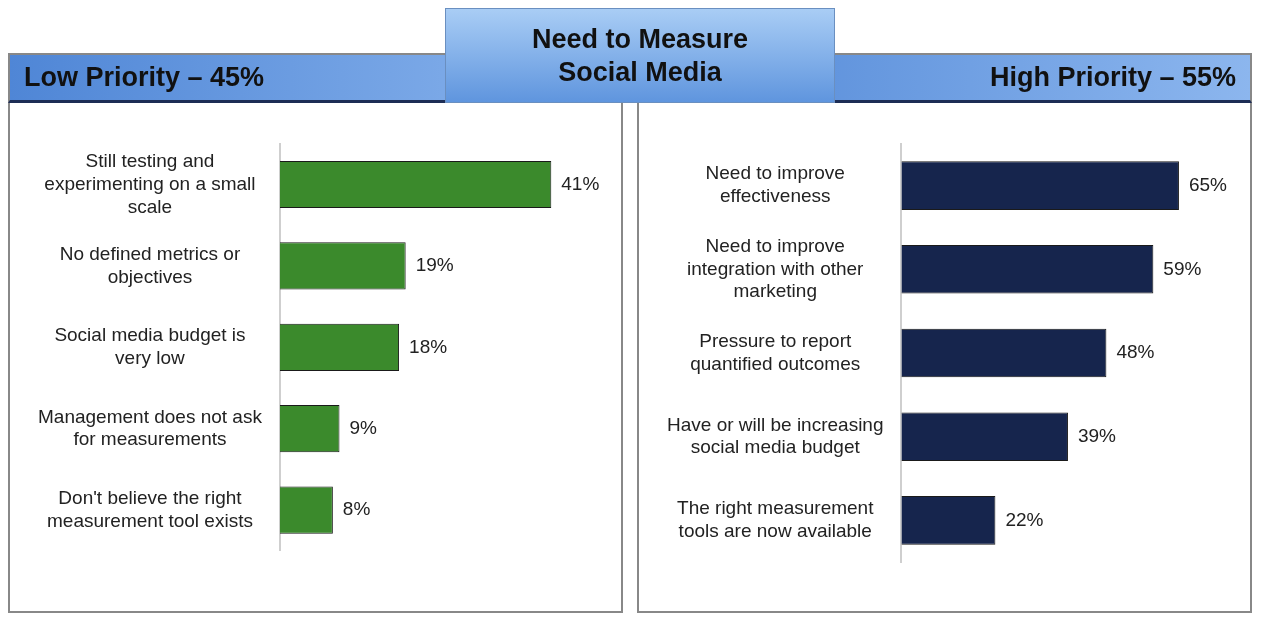 The width and height of the screenshot is (1280, 640). Describe the element at coordinates (580, 183) in the screenshot. I see `data-label: 41%` at that location.